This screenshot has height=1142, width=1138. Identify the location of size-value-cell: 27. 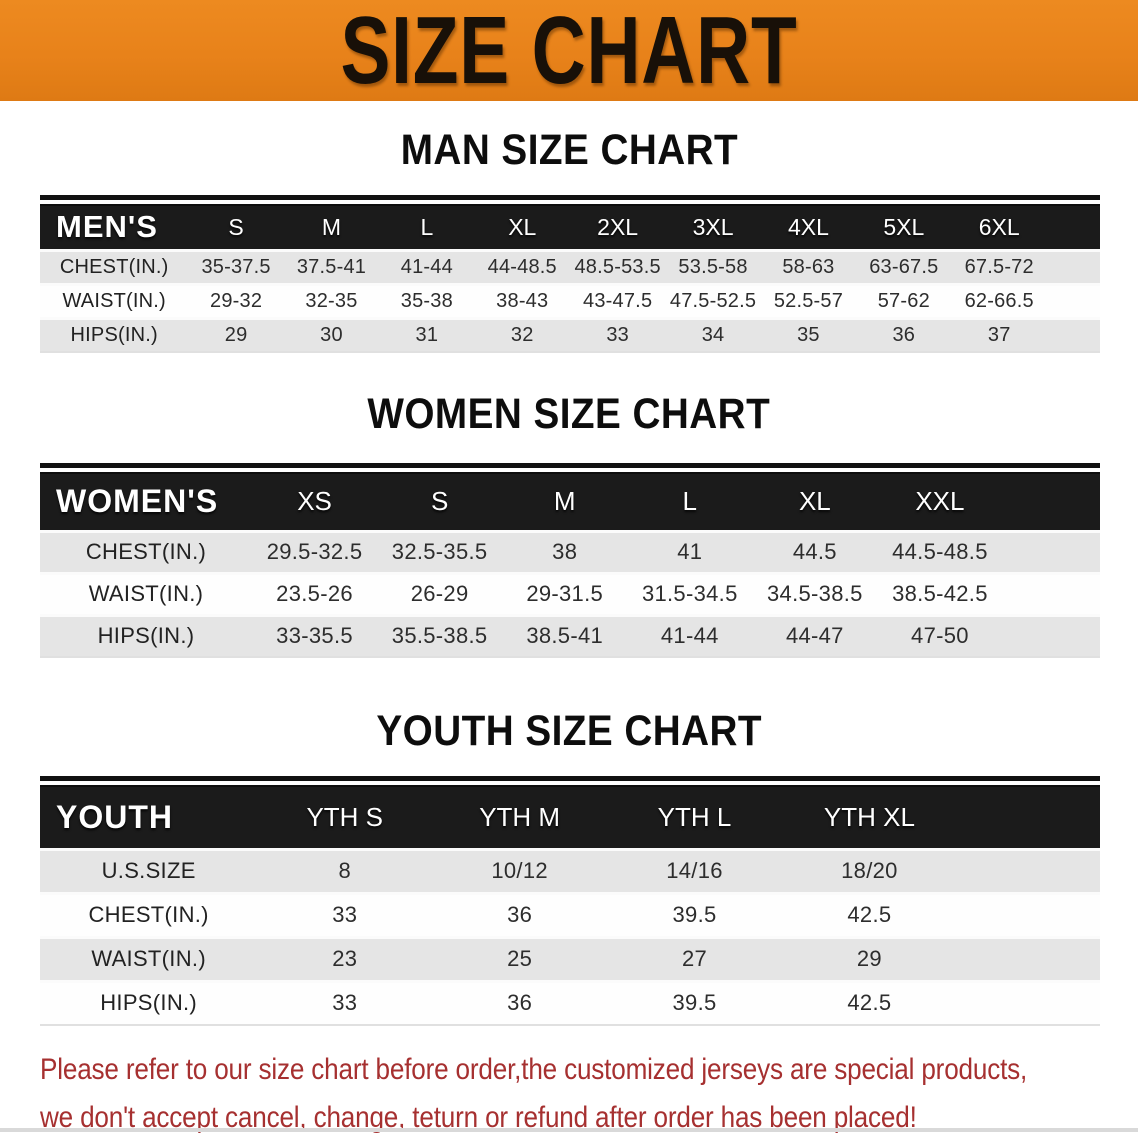
(694, 958).